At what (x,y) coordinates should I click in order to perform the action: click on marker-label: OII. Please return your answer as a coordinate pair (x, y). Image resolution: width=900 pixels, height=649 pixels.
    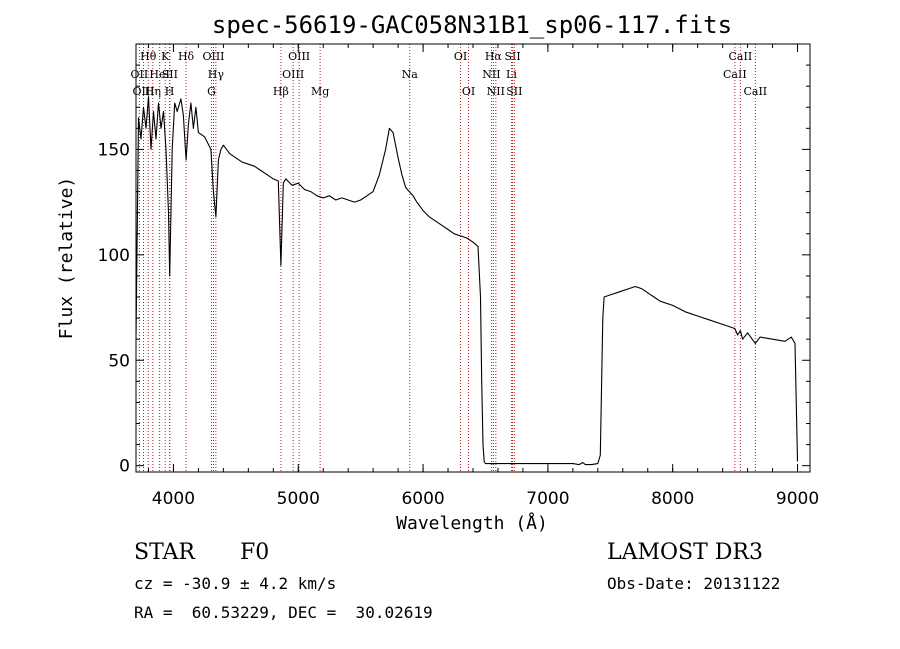
    Looking at the image, I should click on (140, 74).